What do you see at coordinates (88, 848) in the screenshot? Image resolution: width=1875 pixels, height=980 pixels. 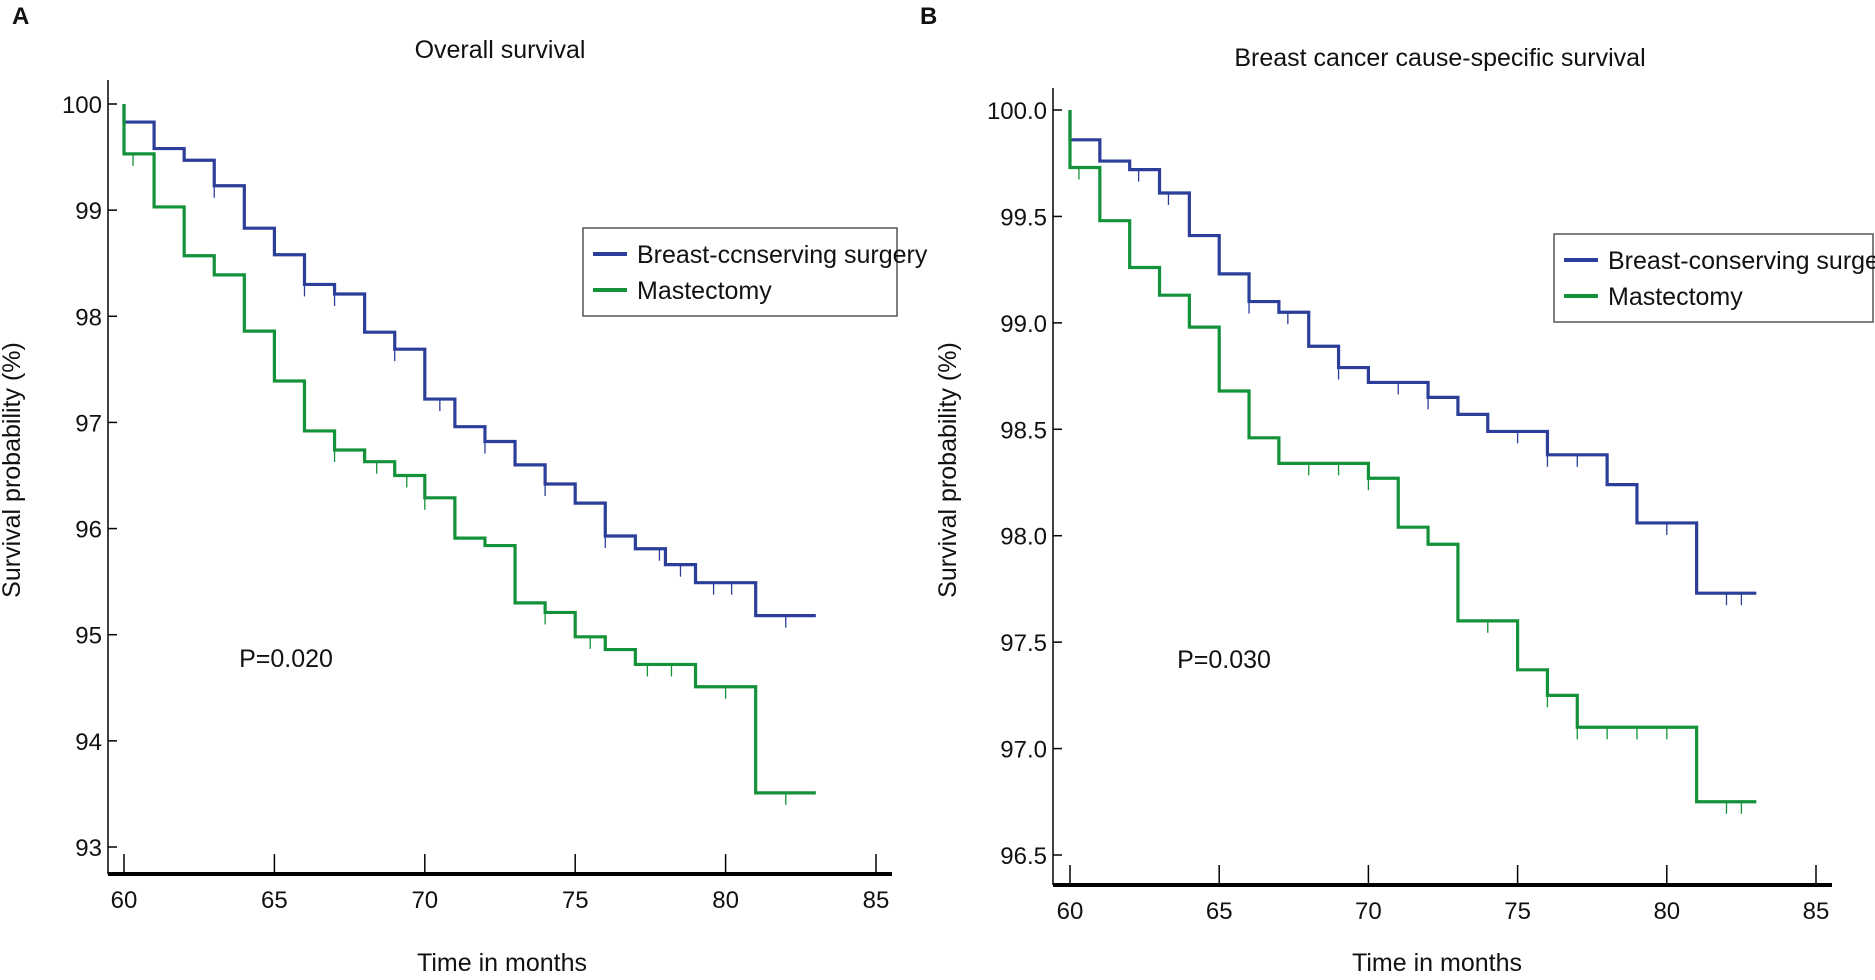 I see `y-tick-label: 93` at bounding box center [88, 848].